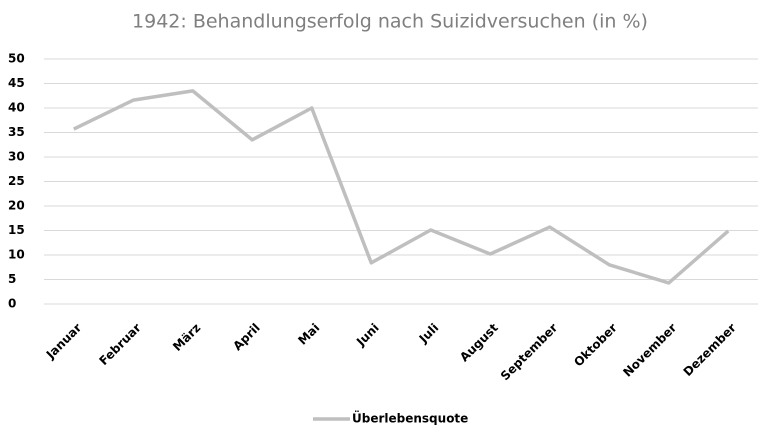  What do you see at coordinates (186, 337) in the screenshot?
I see `x-tick-label: März` at bounding box center [186, 337].